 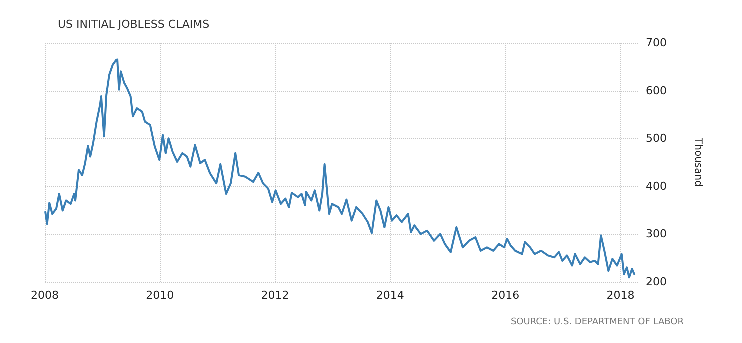 I want to click on y-tick-label: 600, so click(x=656, y=91).